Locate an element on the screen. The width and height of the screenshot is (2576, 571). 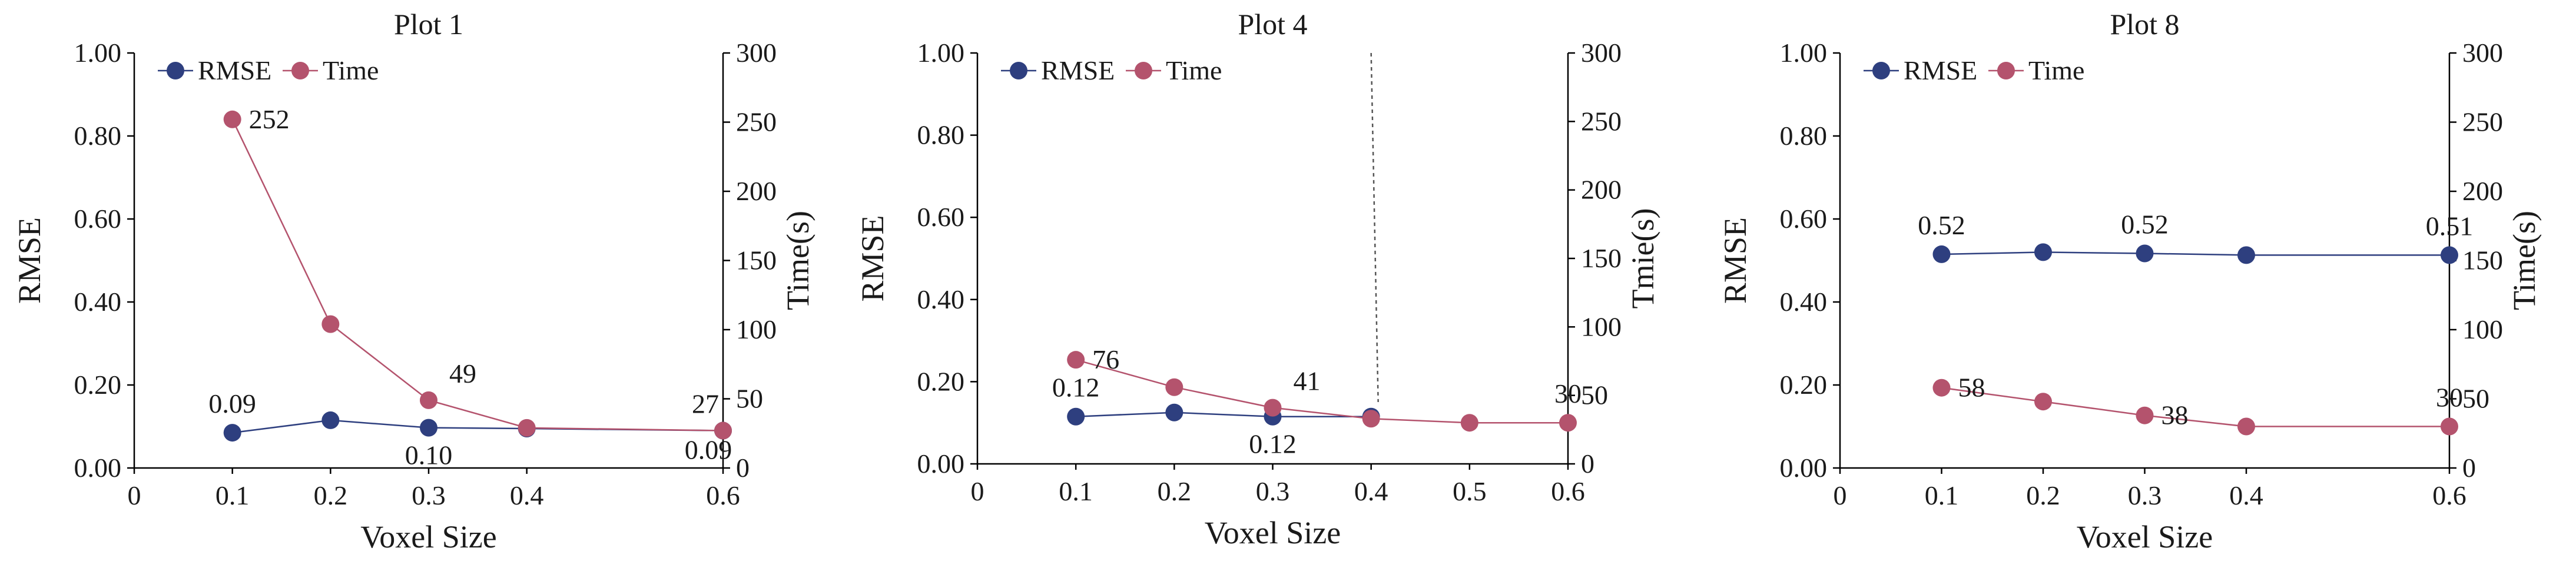
data-label-rmse: 0.09 is located at coordinates (708, 450).